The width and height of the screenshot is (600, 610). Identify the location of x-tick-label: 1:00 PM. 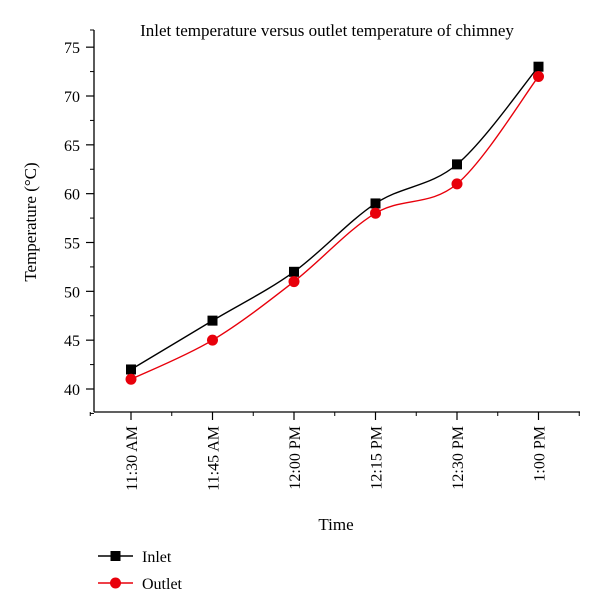
(540, 454).